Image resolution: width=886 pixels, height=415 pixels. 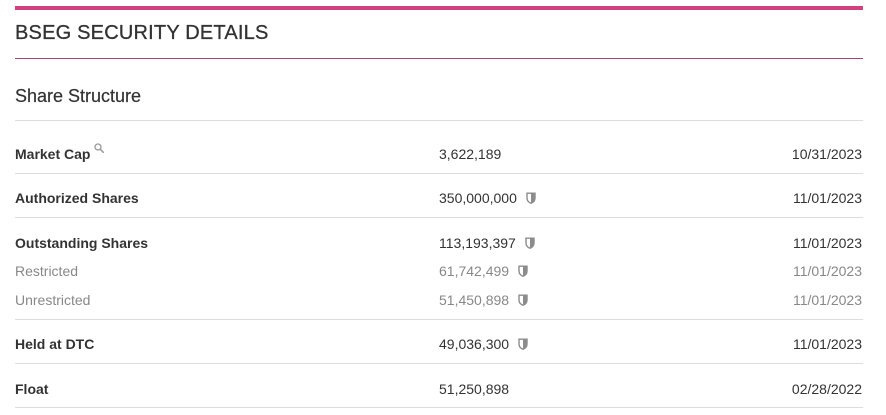 I want to click on restricted-date: 11/01/2023, so click(x=827, y=271).